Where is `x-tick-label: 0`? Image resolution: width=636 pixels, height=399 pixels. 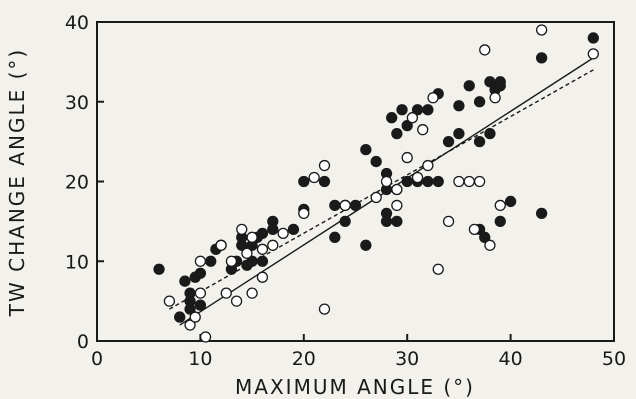
x-tick-label: 0 is located at coordinates (97, 359).